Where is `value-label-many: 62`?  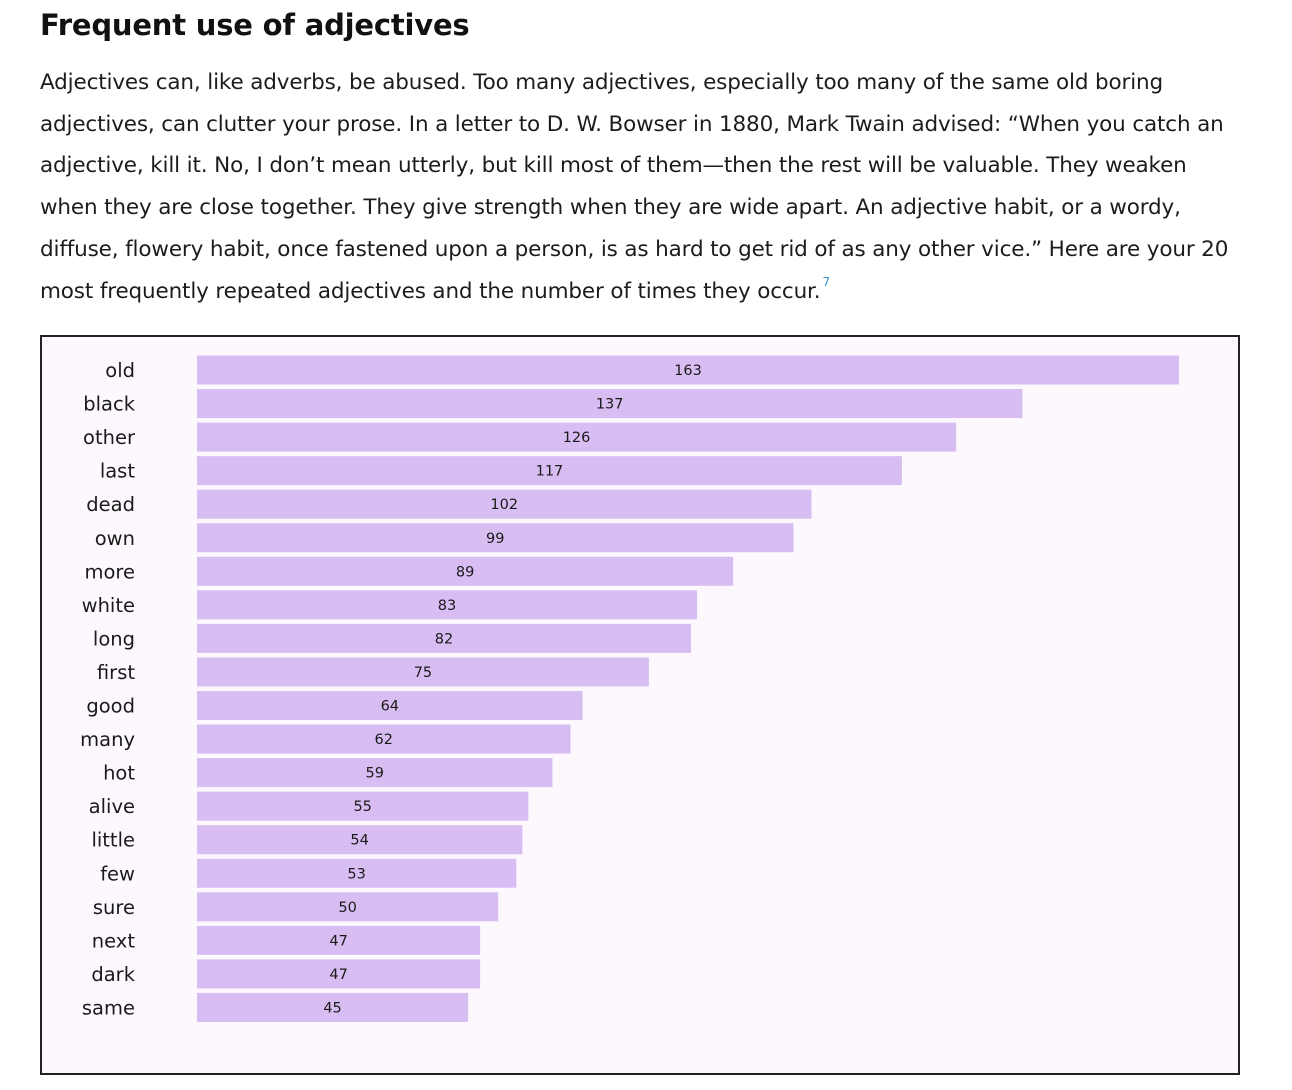 value-label-many: 62 is located at coordinates (384, 740).